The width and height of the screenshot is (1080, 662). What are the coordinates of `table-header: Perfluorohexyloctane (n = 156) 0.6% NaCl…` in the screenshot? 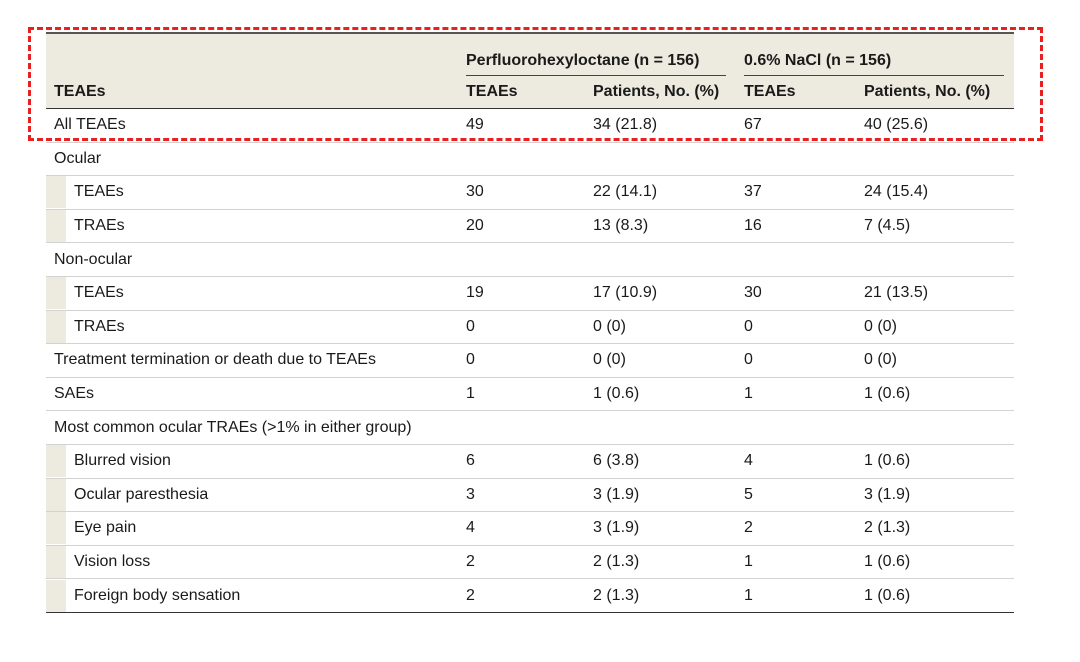 It's located at (530, 70).